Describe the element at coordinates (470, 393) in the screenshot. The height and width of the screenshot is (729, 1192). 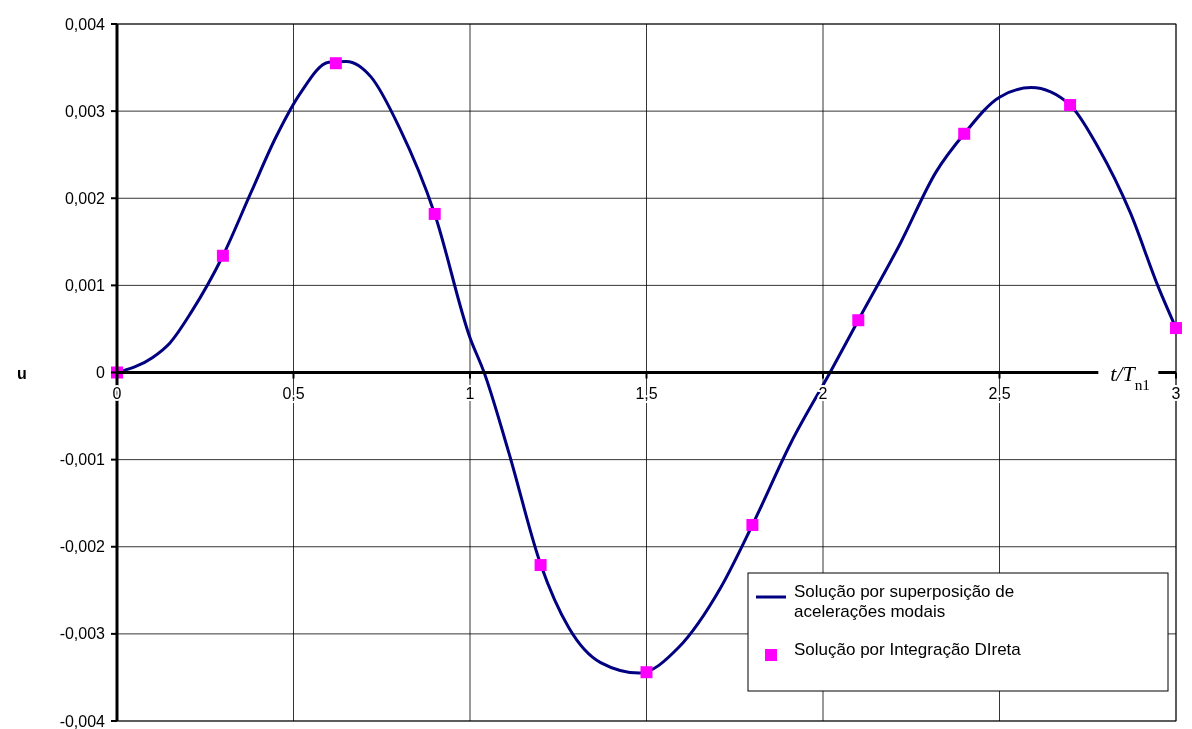
I see `x-tick-label: 1` at that location.